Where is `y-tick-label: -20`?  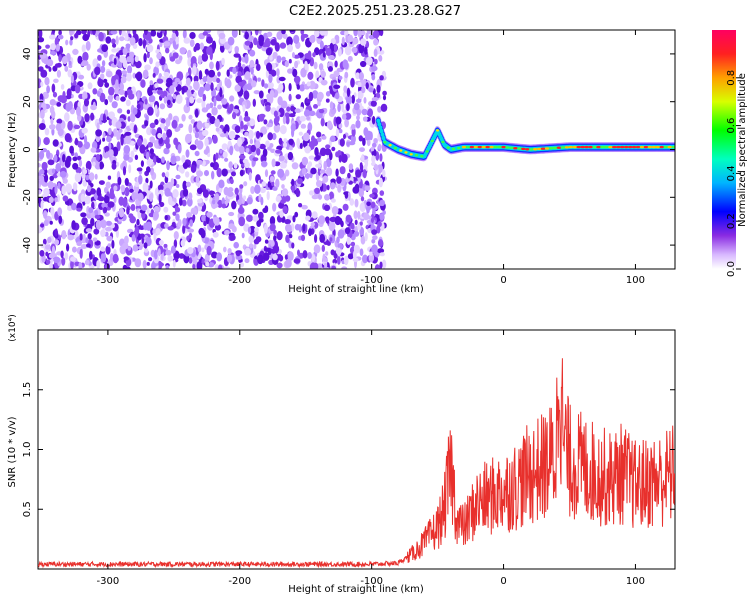
y-tick-label: -20 is located at coordinates (27, 197).